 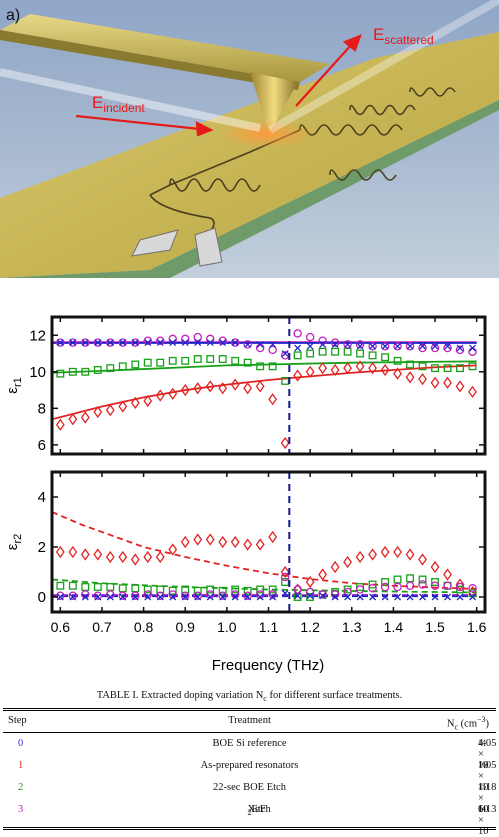 What do you see at coordinates (227, 627) in the screenshot?
I see `x-tick-label: 1.0` at bounding box center [227, 627].